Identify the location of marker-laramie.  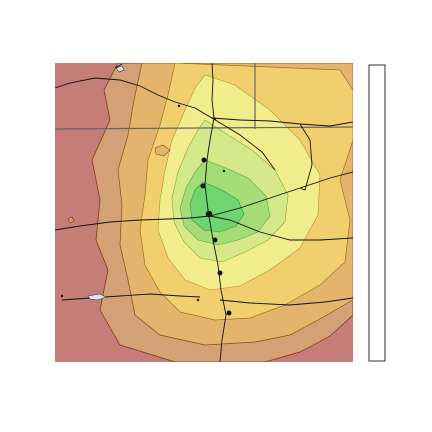
(179, 106).